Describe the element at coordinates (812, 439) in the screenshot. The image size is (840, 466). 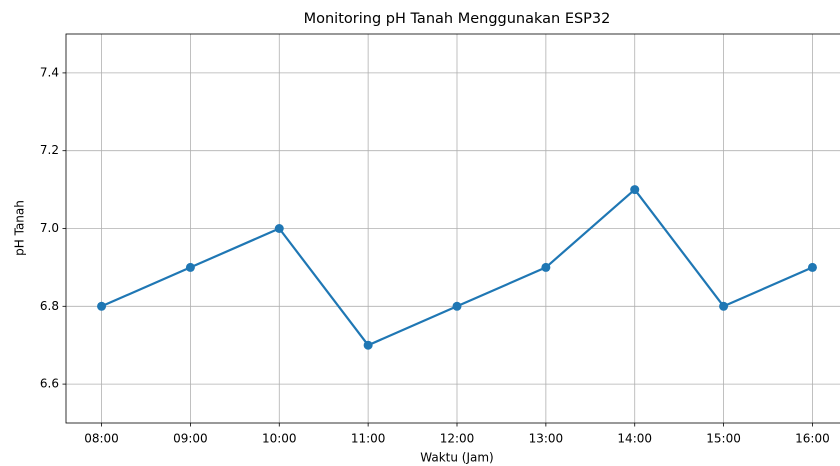
I see `x-tick-label: 16:00` at that location.